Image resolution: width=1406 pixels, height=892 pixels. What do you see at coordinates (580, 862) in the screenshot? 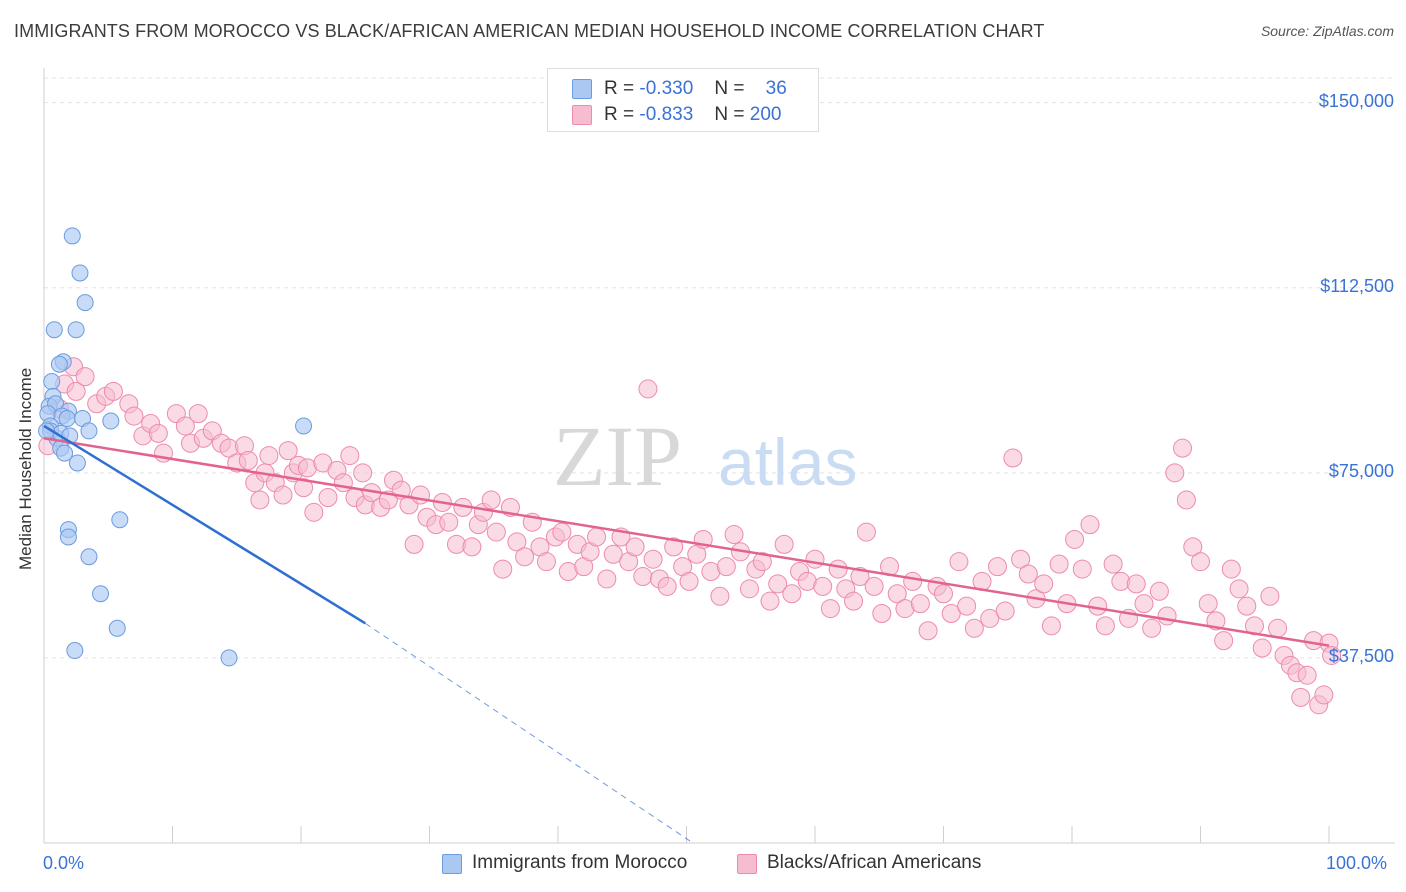
I see `legend-label-morocco: Immigrants from Morocco` at bounding box center [580, 862].